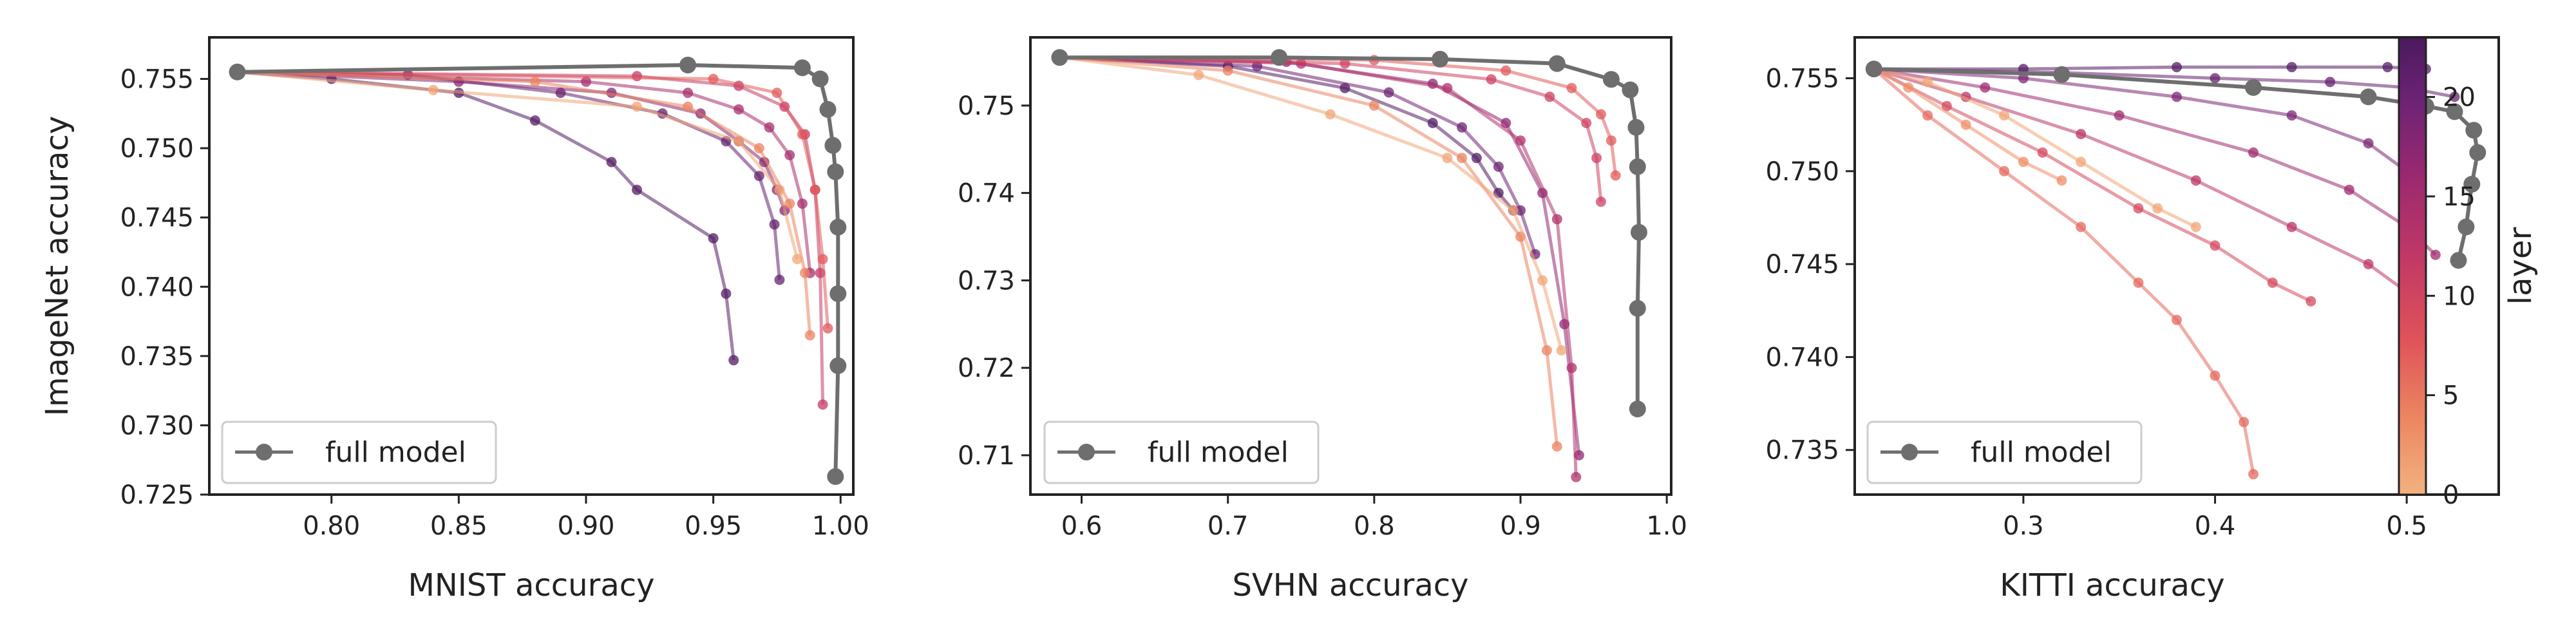 The image size is (2576, 644). Describe the element at coordinates (986, 106) in the screenshot. I see `svhn-y-tick-label: 0.75` at that location.